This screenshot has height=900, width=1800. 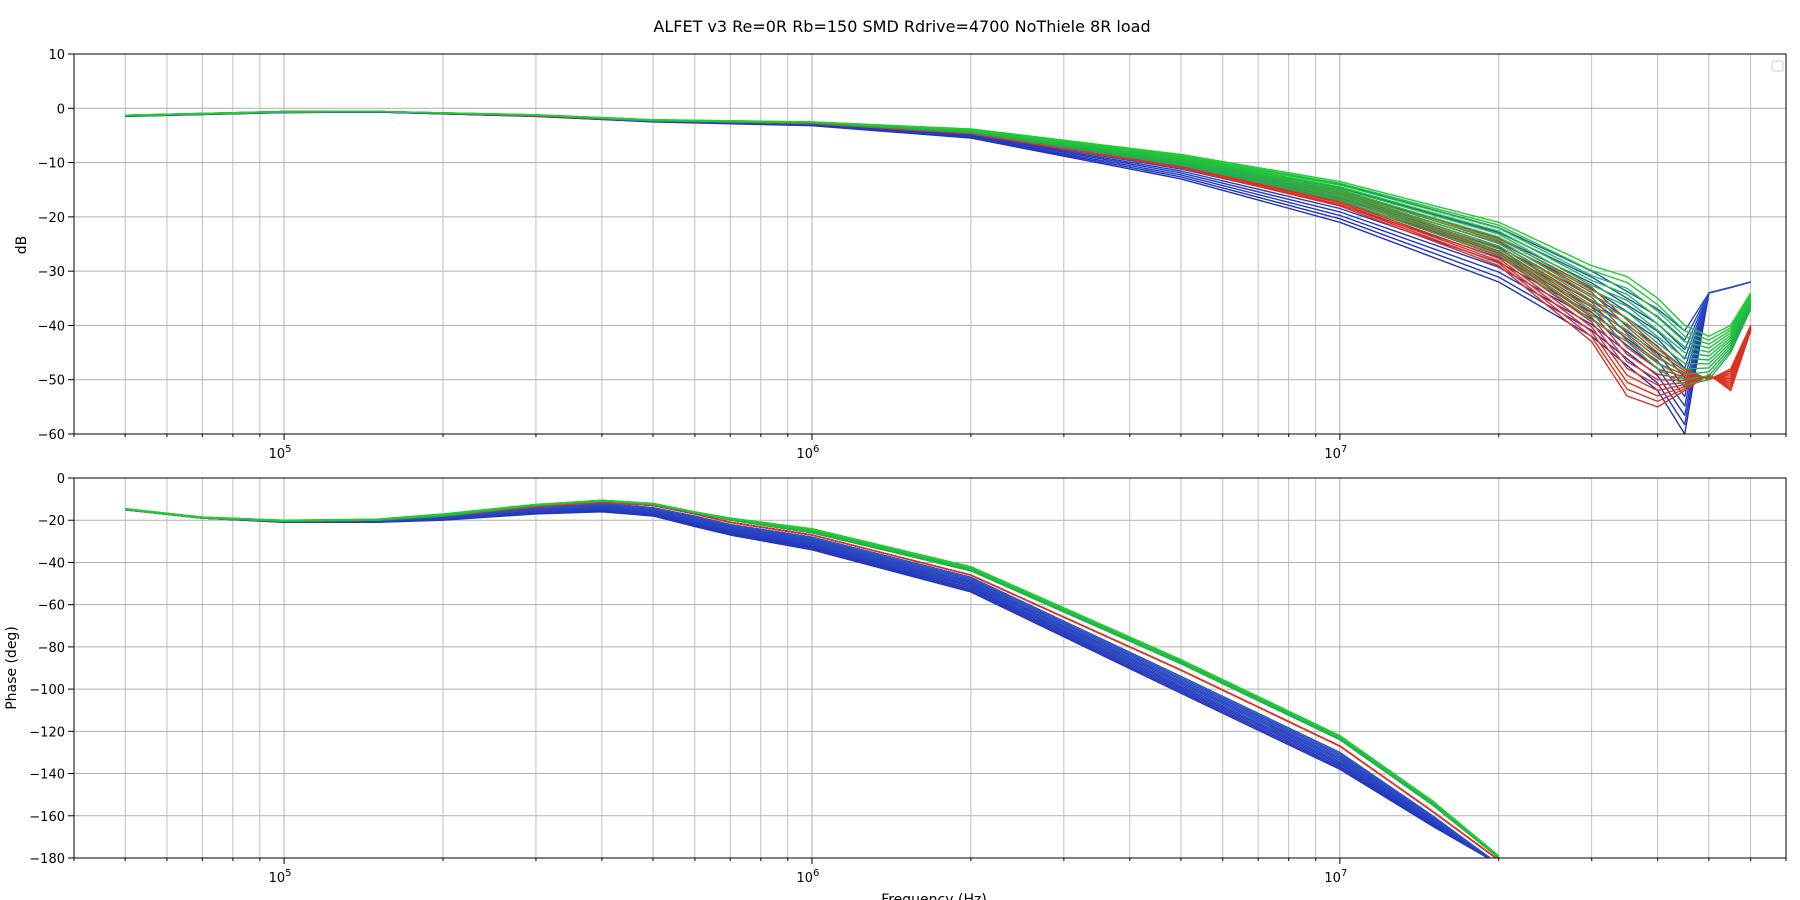 What do you see at coordinates (12, 668) in the screenshot?
I see `phase-y-axis-label: Phase (deg)` at bounding box center [12, 668].